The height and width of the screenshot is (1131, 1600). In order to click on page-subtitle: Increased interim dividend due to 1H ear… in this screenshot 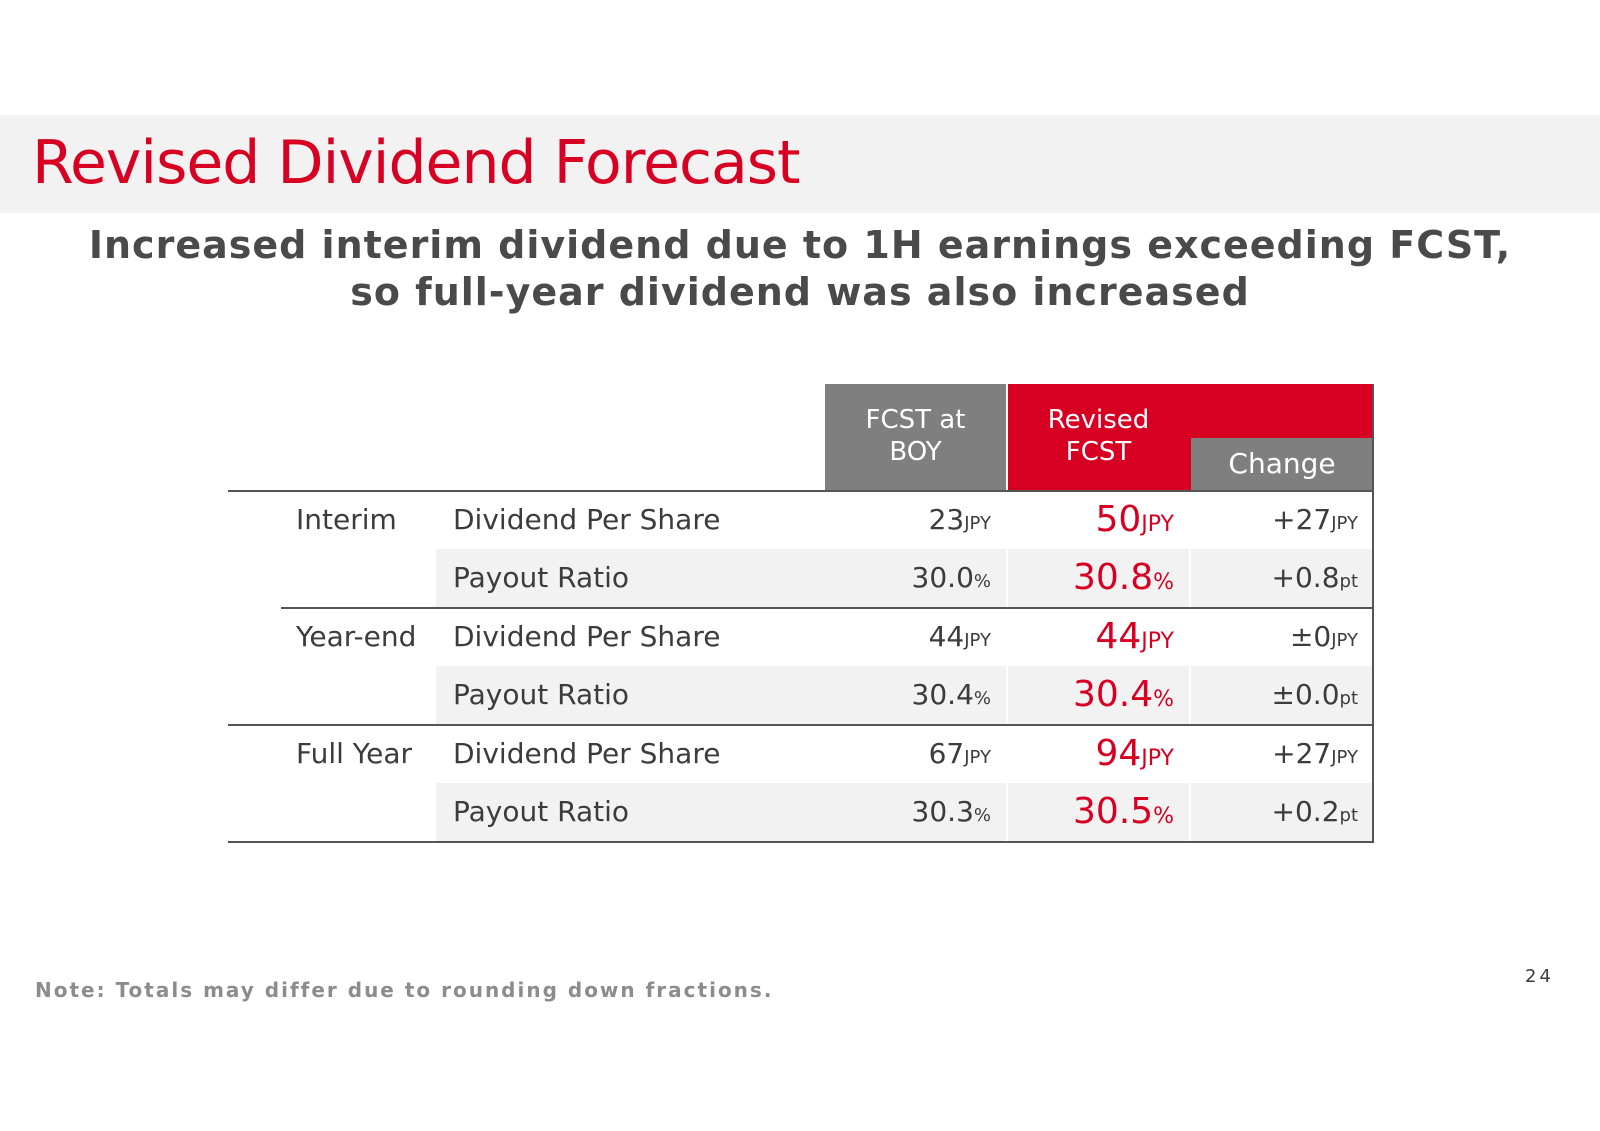, I will do `click(800, 269)`.